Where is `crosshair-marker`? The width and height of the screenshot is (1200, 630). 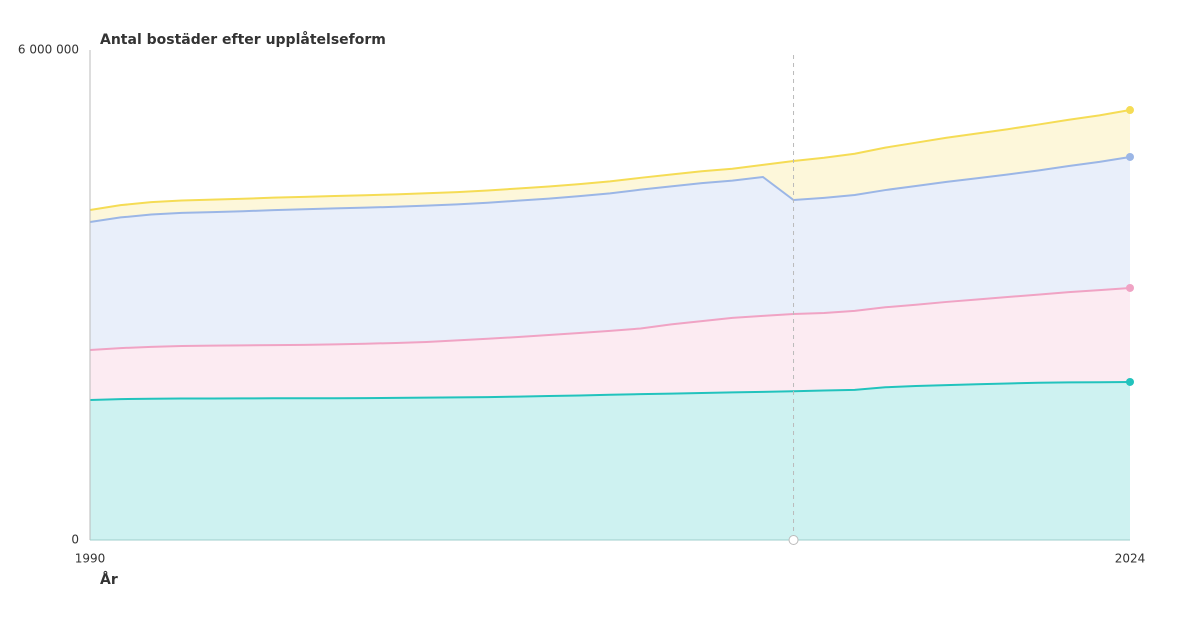
crosshair-marker is located at coordinates (793, 540).